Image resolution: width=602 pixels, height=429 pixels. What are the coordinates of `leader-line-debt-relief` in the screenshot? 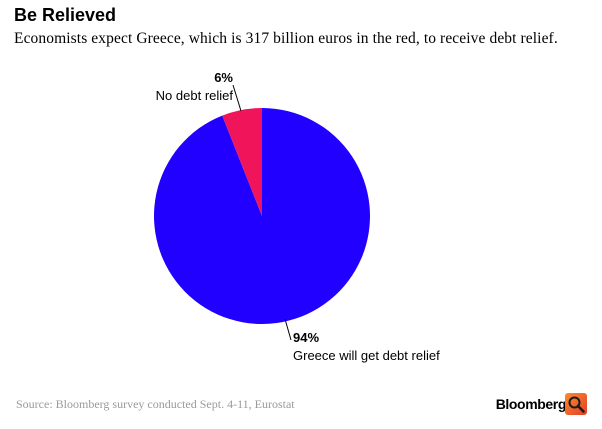 It's located at (288, 329).